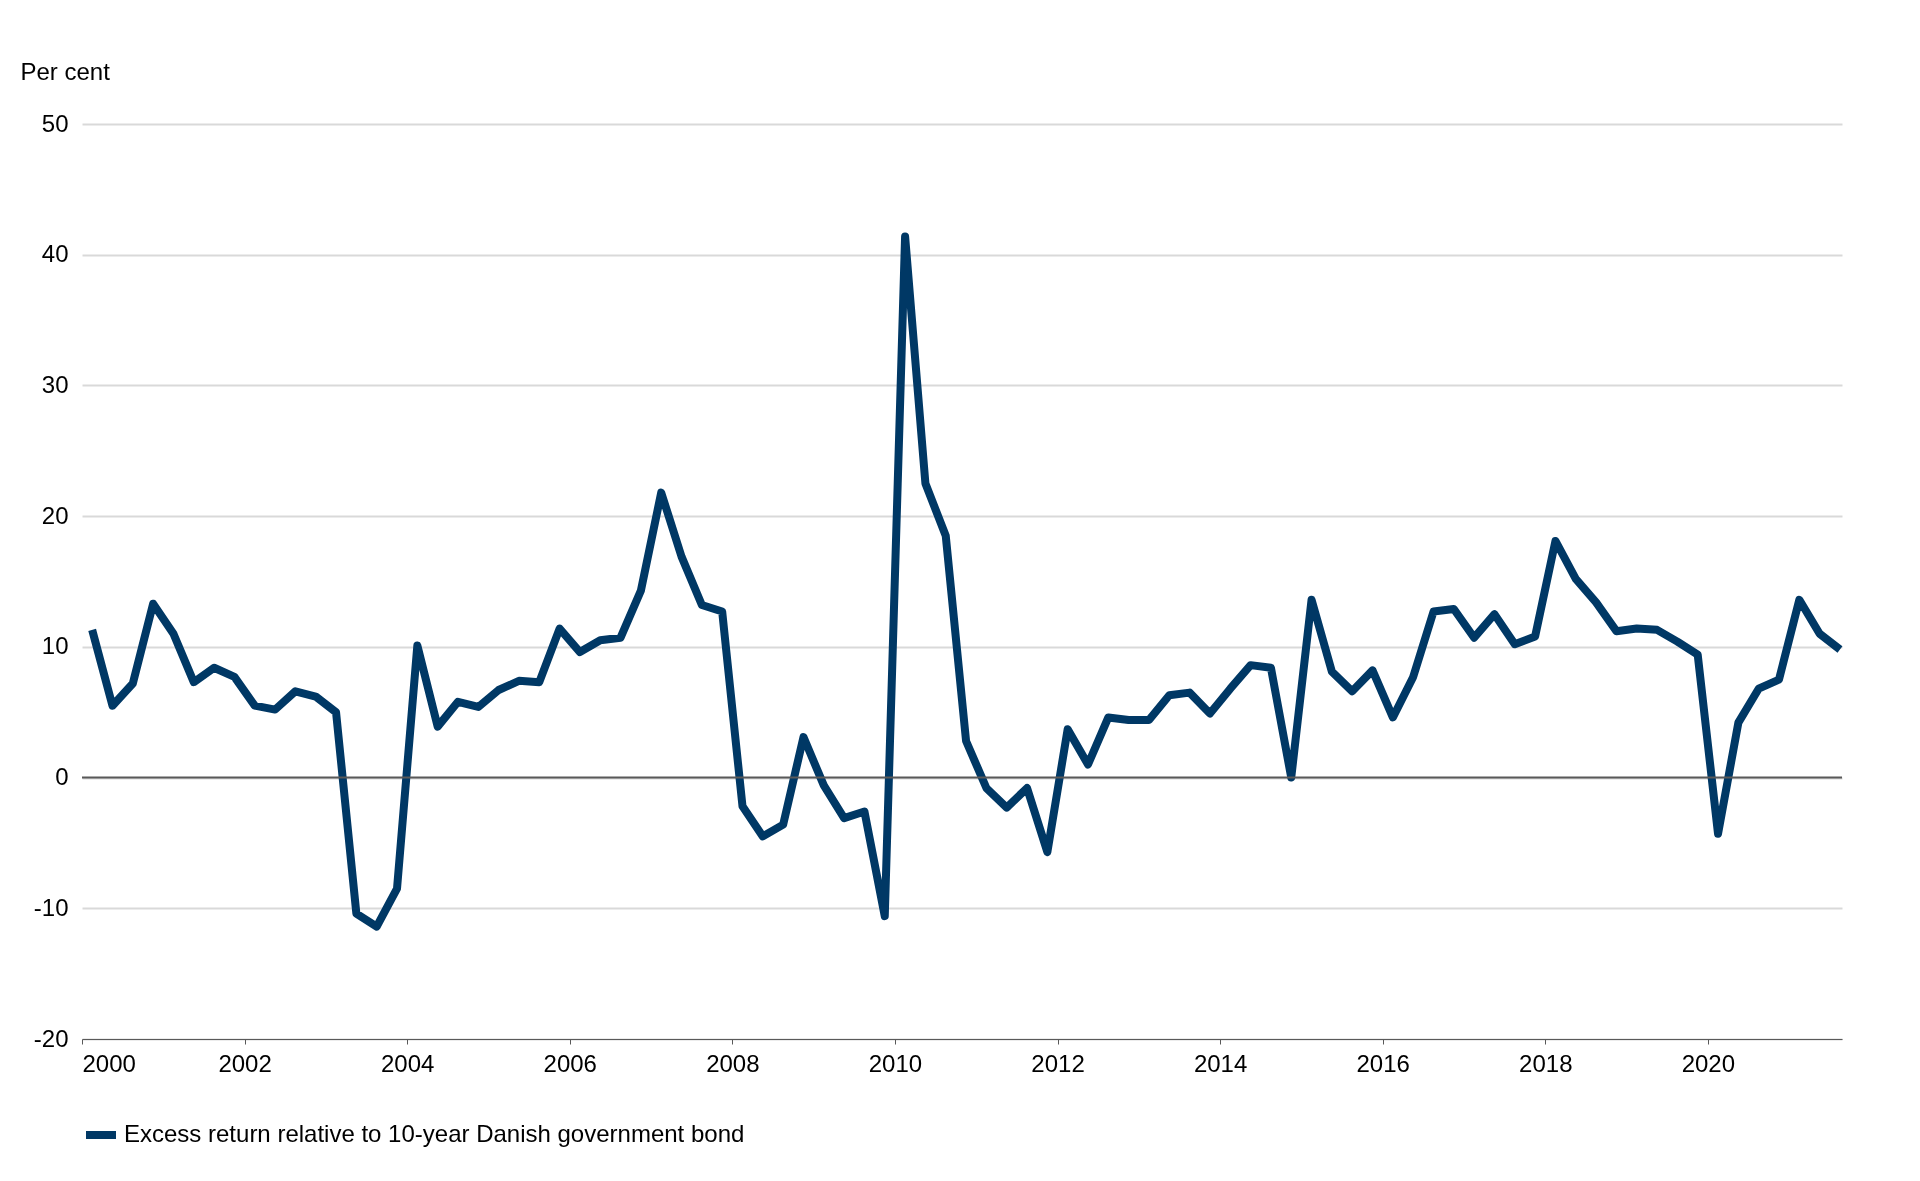 The height and width of the screenshot is (1181, 1920). I want to click on x-tick-label: 2014, so click(1220, 1063).